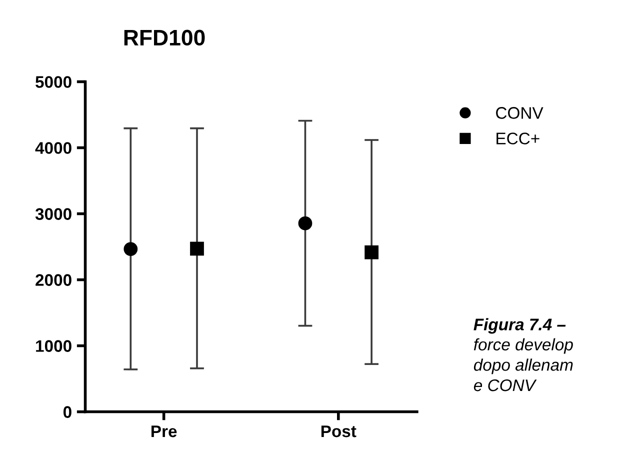 Image resolution: width=627 pixels, height=454 pixels. Describe the element at coordinates (164, 432) in the screenshot. I see `x-tick-label: Pre` at that location.